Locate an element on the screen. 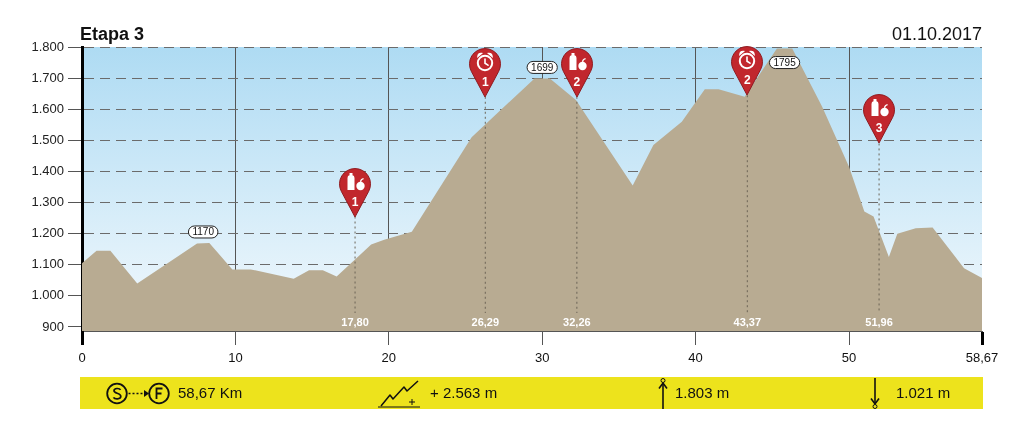 This screenshot has height=439, width=1024. annotation: 1170 is located at coordinates (203, 232).